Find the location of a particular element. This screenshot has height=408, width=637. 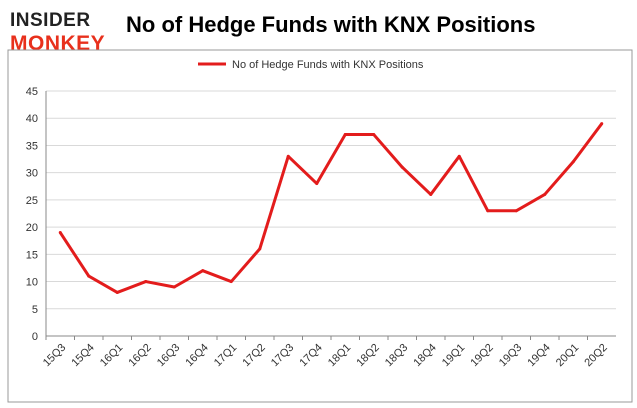

y-axis-ticks: 0 5 10 15 20 25 30 35 40 45 is located at coordinates (32, 214).